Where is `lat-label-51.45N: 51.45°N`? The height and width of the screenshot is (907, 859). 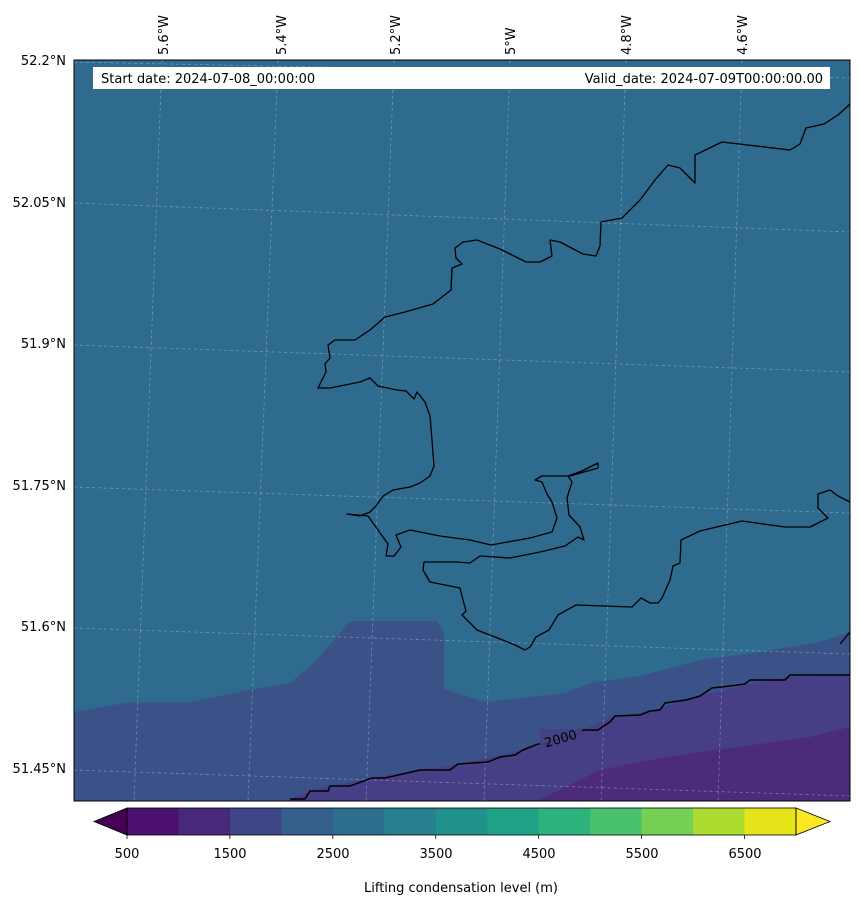
lat-label-51.45N: 51.45°N is located at coordinates (39, 769).